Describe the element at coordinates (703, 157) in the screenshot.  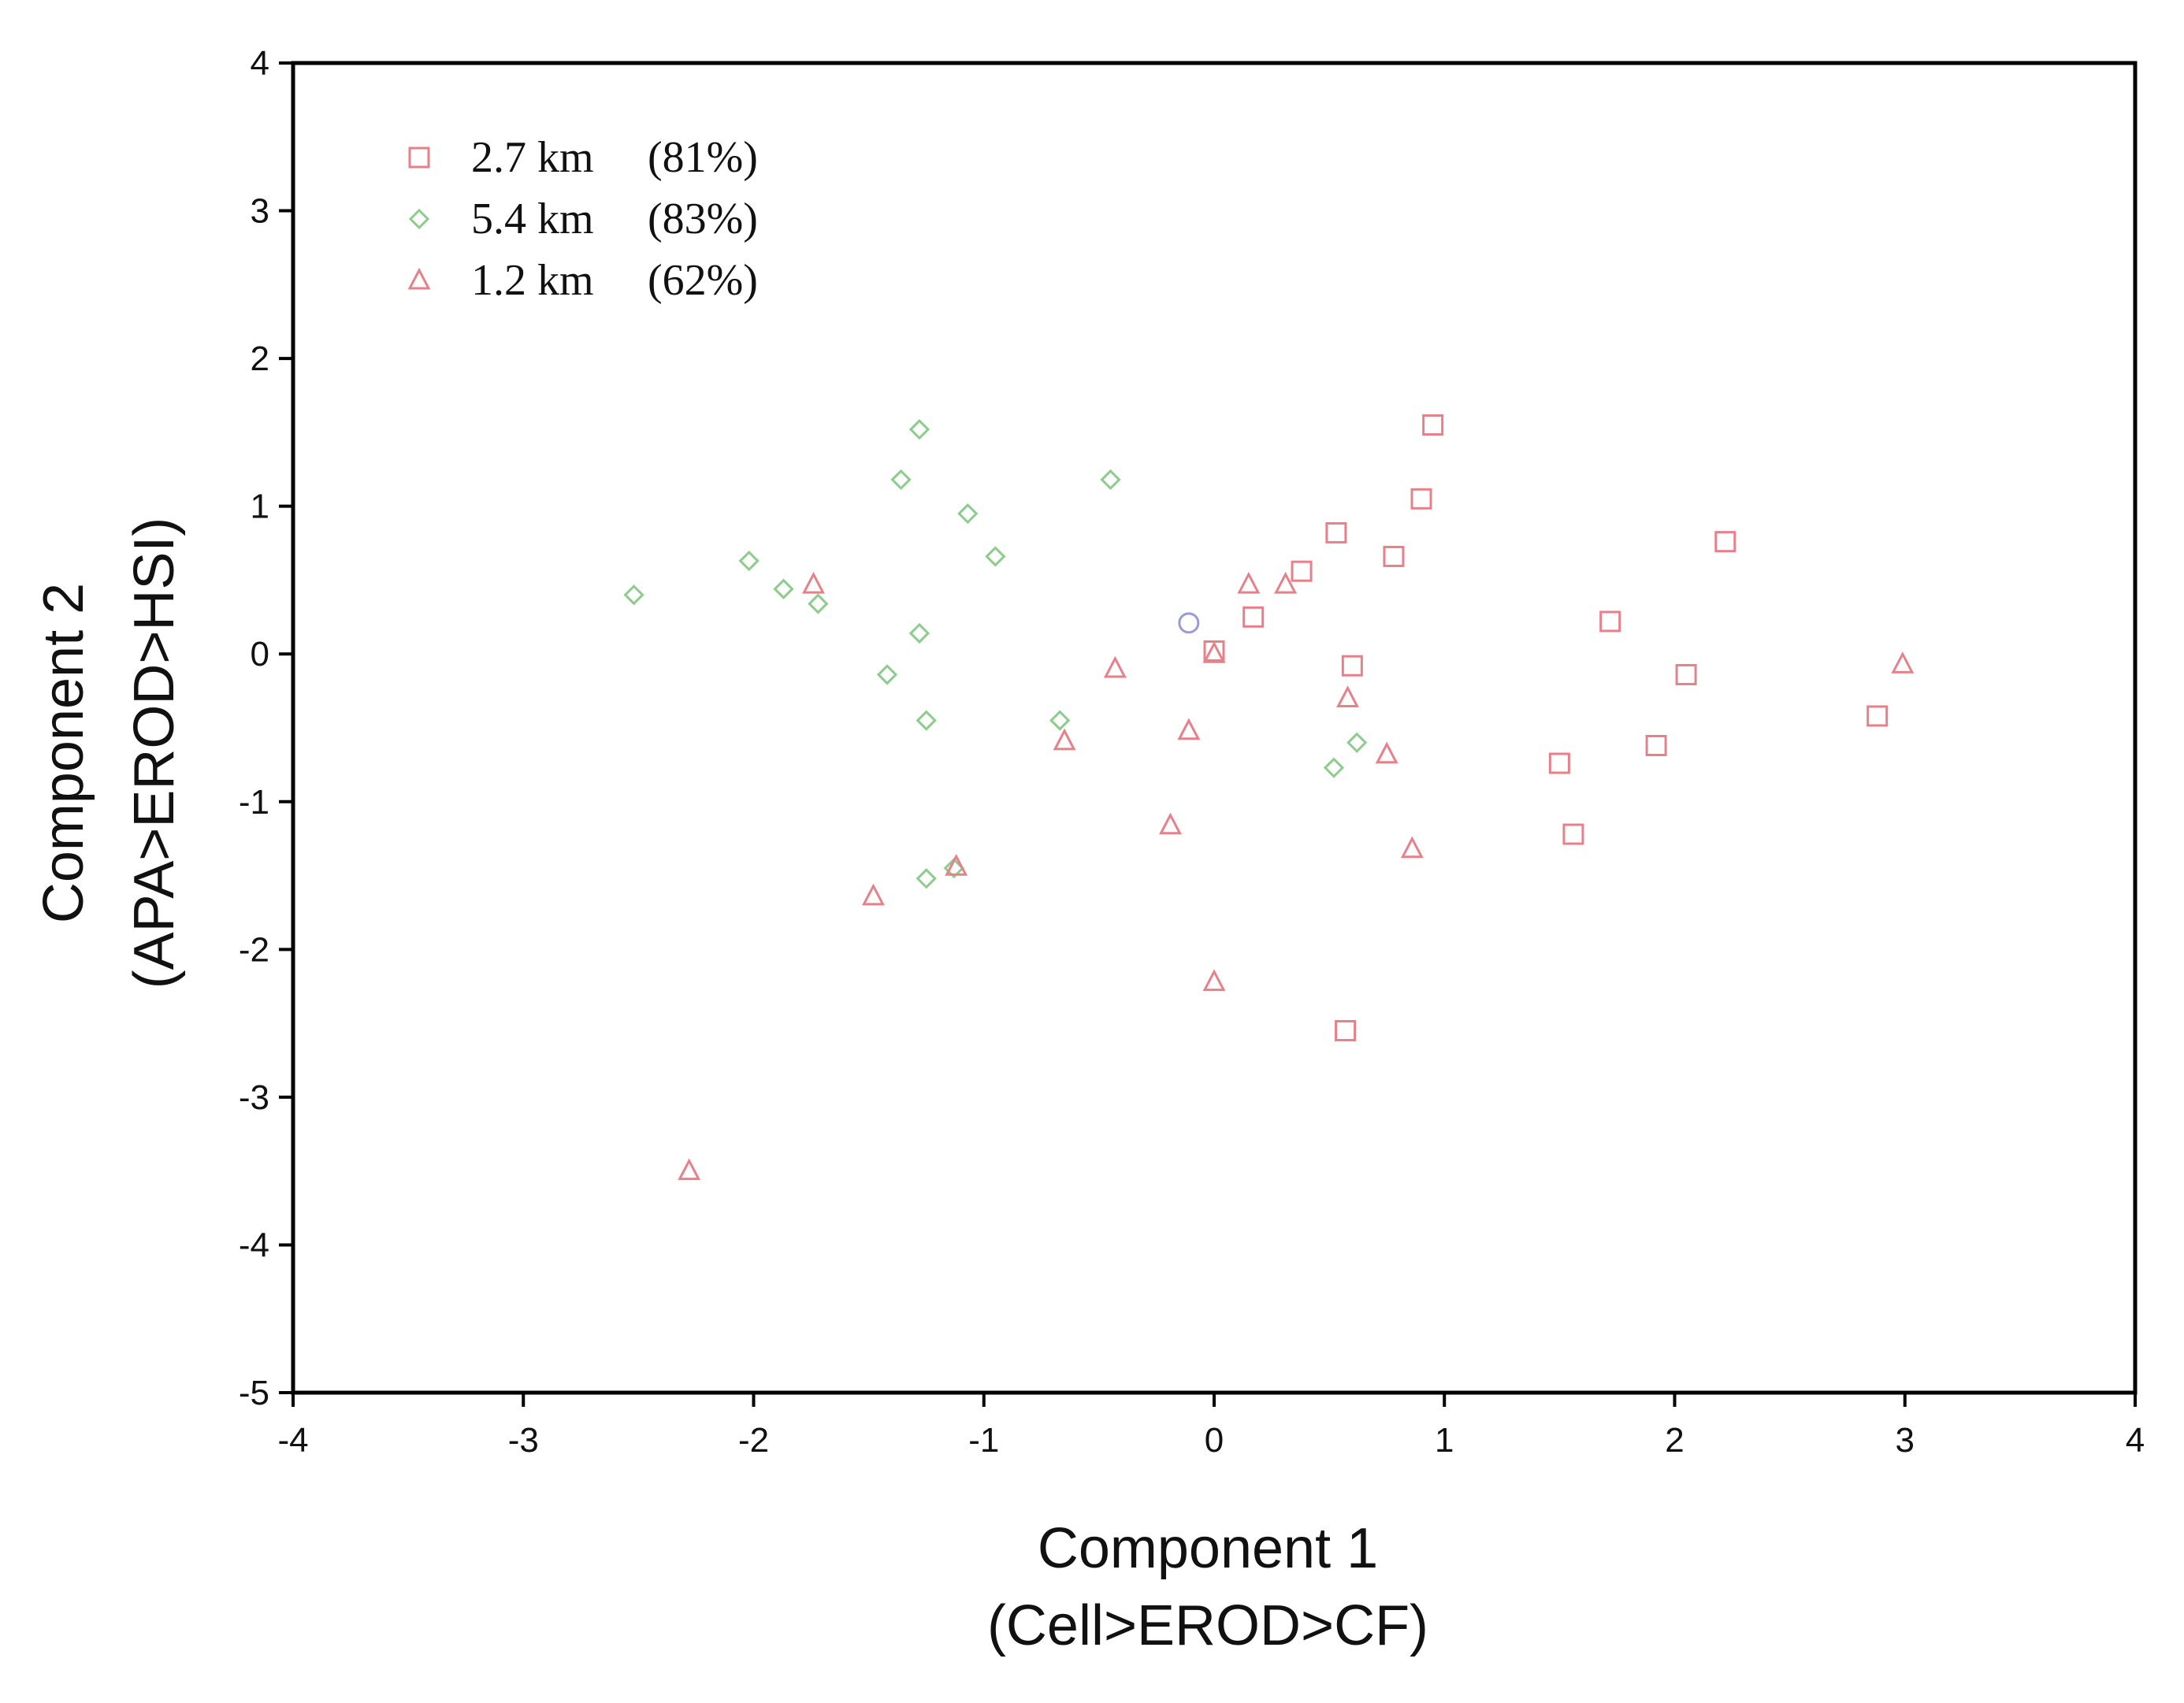
I see `legend-percent: (81%)` at that location.